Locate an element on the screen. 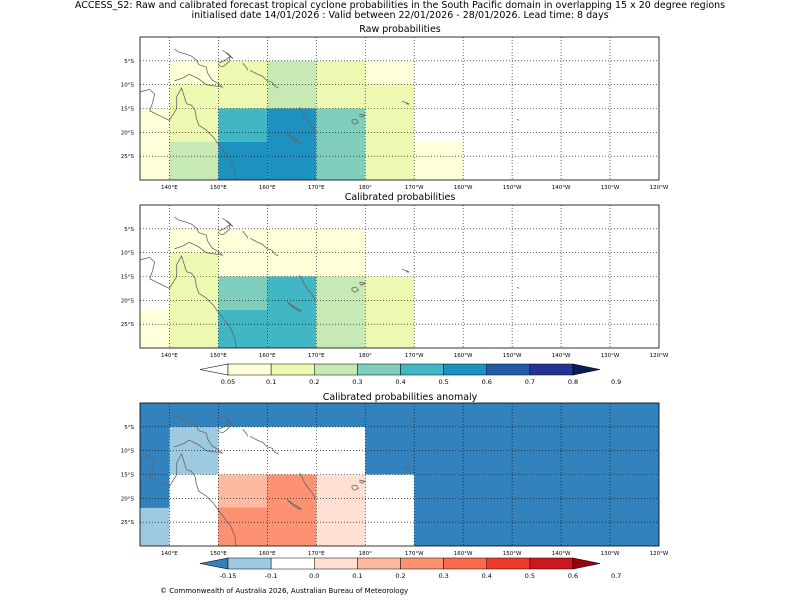  raw-lon-tick-label: 170°W is located at coordinates (414, 188).